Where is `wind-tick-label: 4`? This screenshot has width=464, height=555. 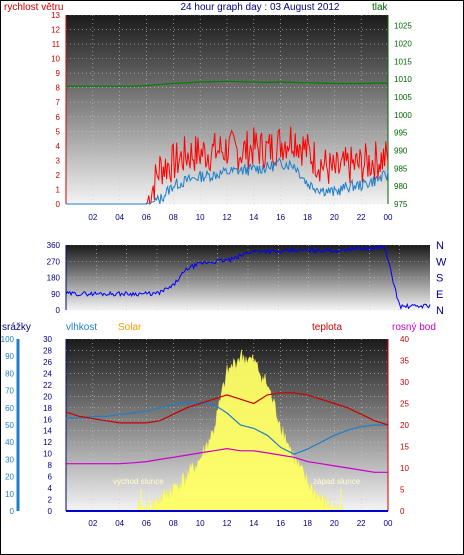
wind-tick-label: 4 is located at coordinates (58, 146).